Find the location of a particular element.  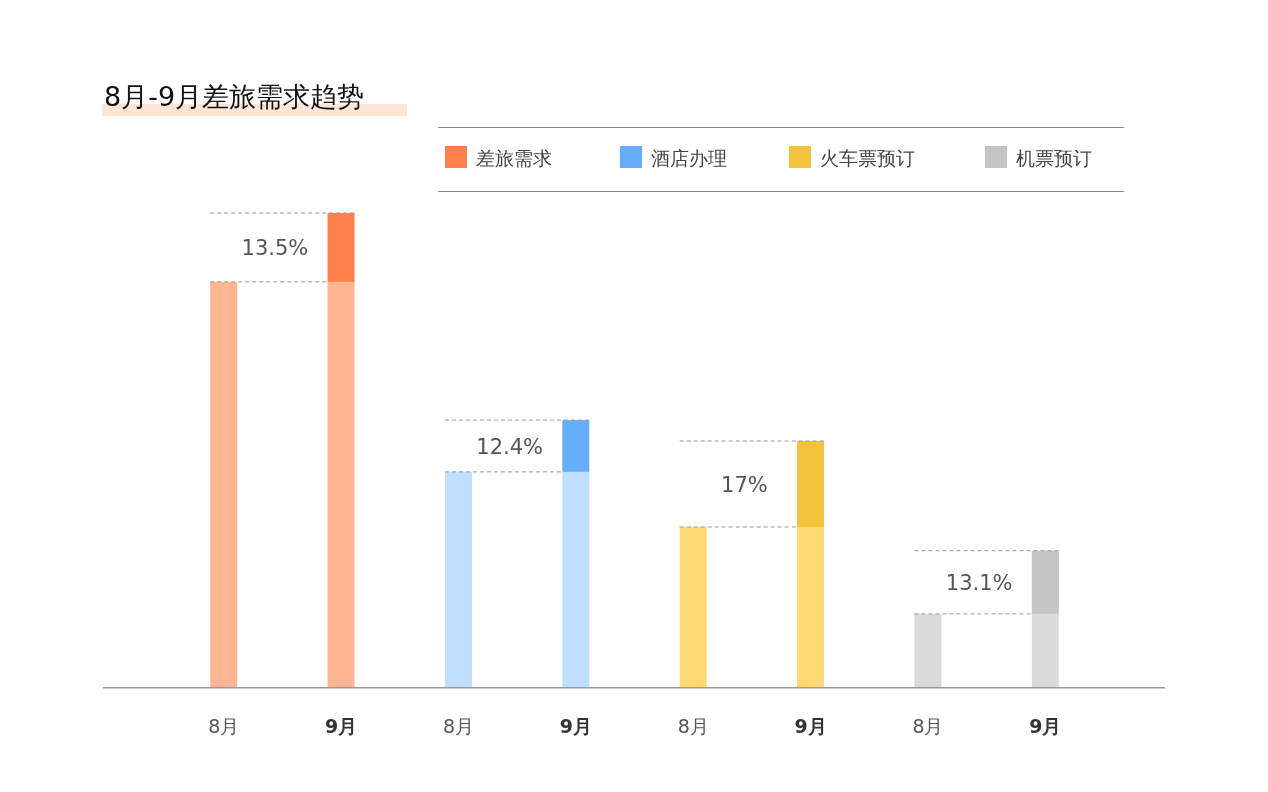

chart-title: 8月-9月差旅需求趋势 is located at coordinates (234, 96).